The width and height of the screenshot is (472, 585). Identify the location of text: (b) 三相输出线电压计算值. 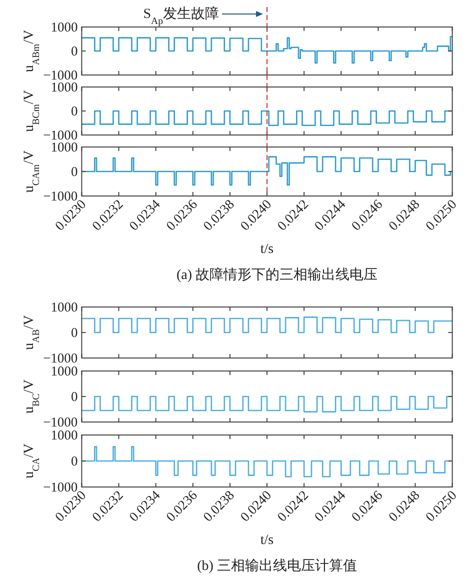
(277, 566).